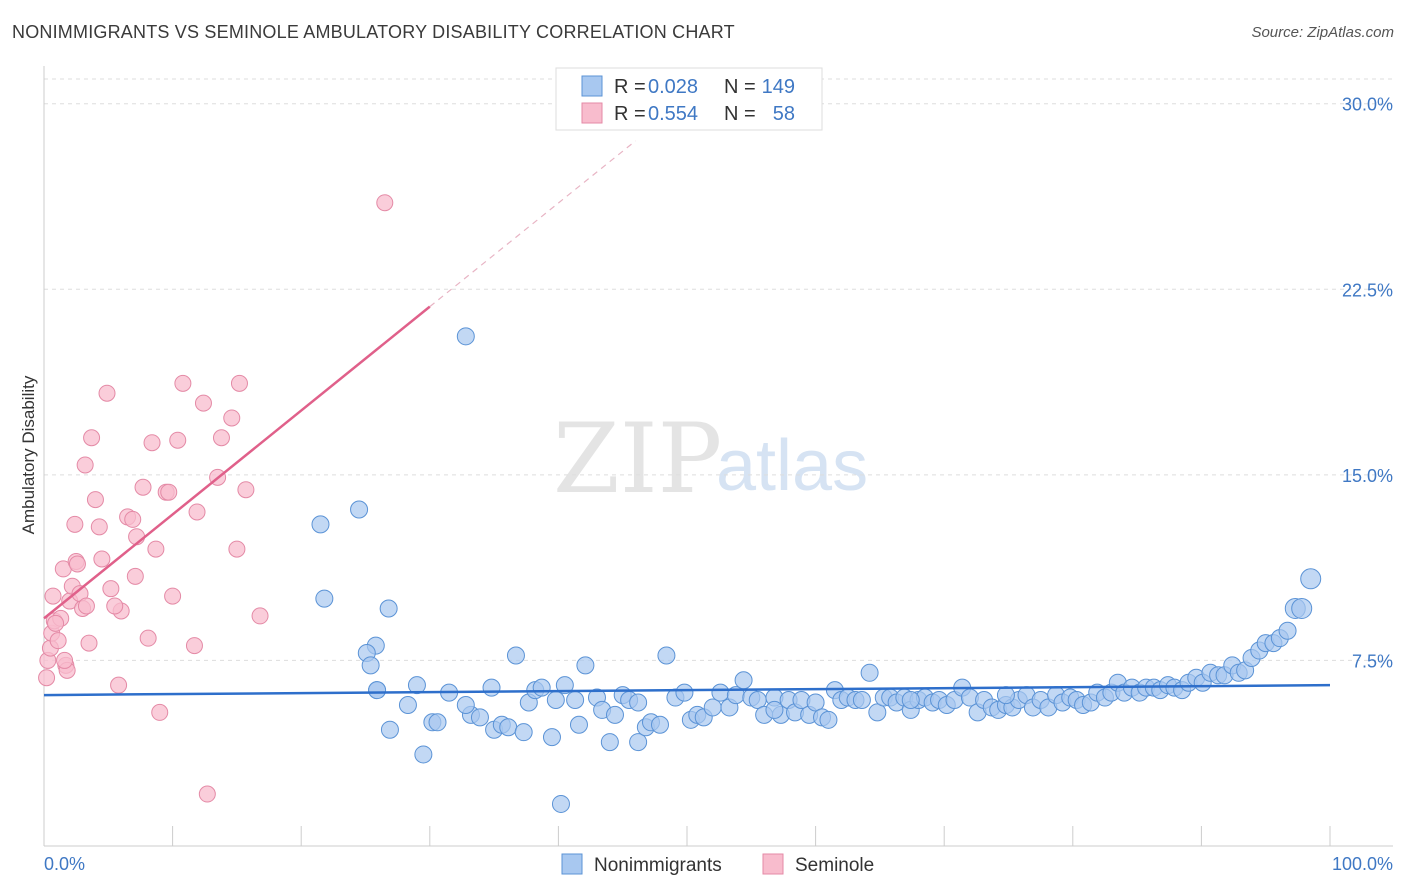 The height and width of the screenshot is (892, 1406). I want to click on x-tick-labels: 0.0% 100.0%, so click(718, 864).